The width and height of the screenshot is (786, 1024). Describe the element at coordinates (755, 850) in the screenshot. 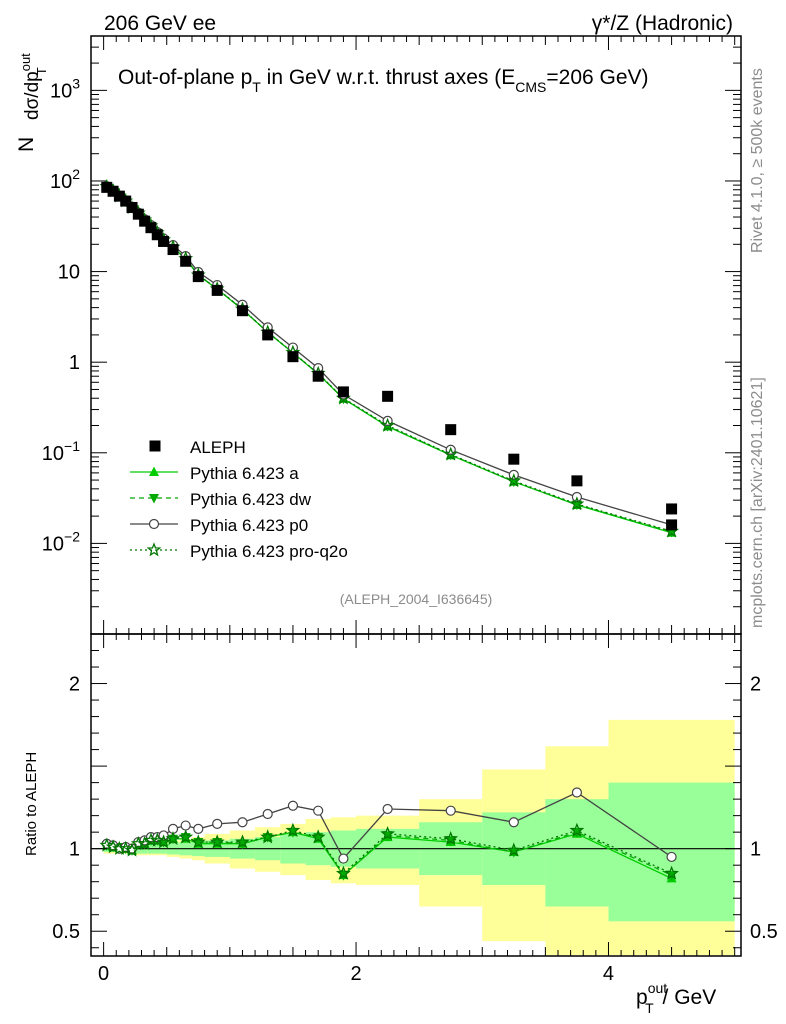

I see `y-tick-label-ratio-right: 1` at that location.